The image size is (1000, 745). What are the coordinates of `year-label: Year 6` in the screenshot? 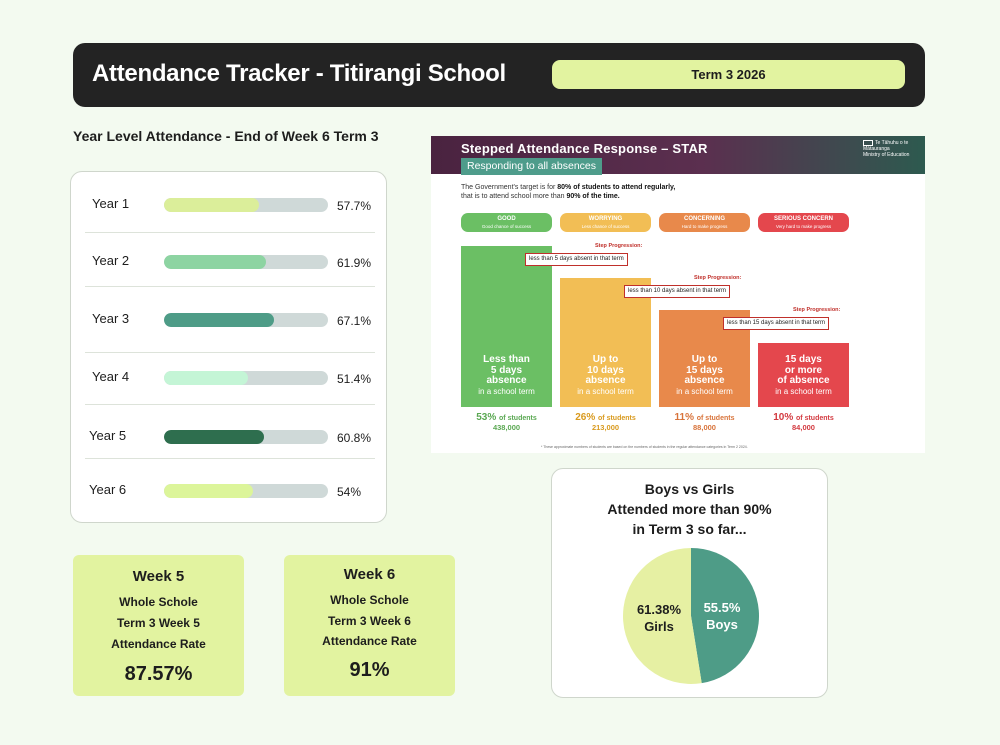 It's located at (107, 490).